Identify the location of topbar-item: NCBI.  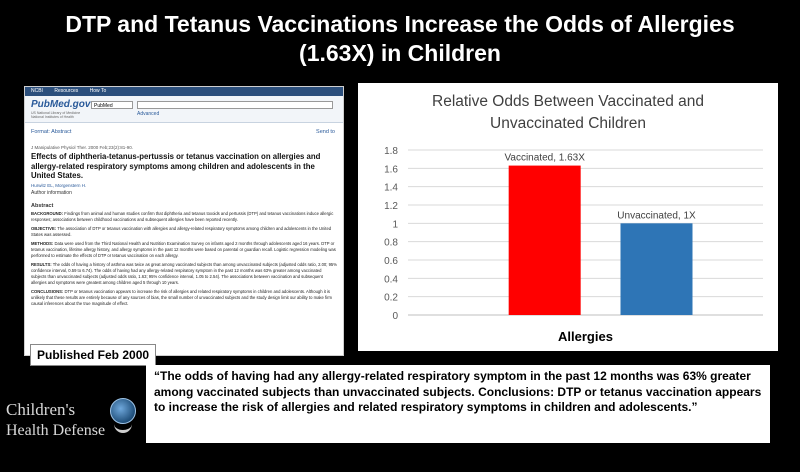
(37, 91).